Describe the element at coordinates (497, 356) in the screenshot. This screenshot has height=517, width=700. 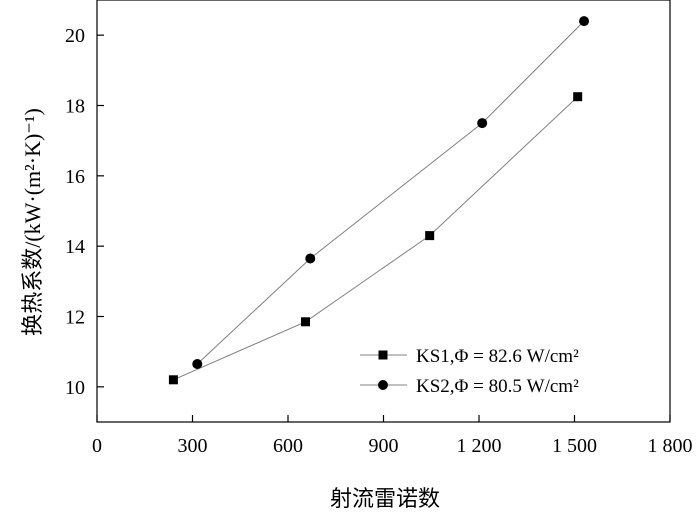
I see `legend-label: KS1,Φ = 82.6 W/cm²` at that location.